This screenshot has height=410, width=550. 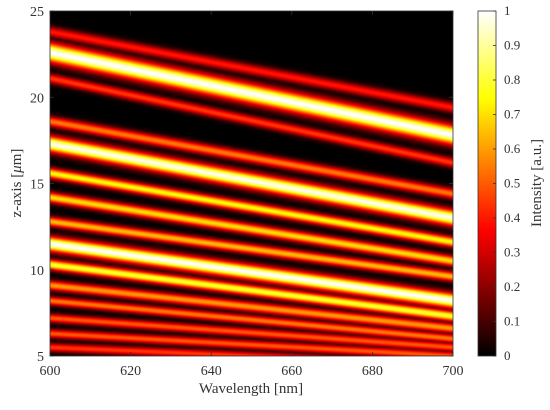 What do you see at coordinates (512, 286) in the screenshot?
I see `colorbar-tick-label: 0.2` at bounding box center [512, 286].